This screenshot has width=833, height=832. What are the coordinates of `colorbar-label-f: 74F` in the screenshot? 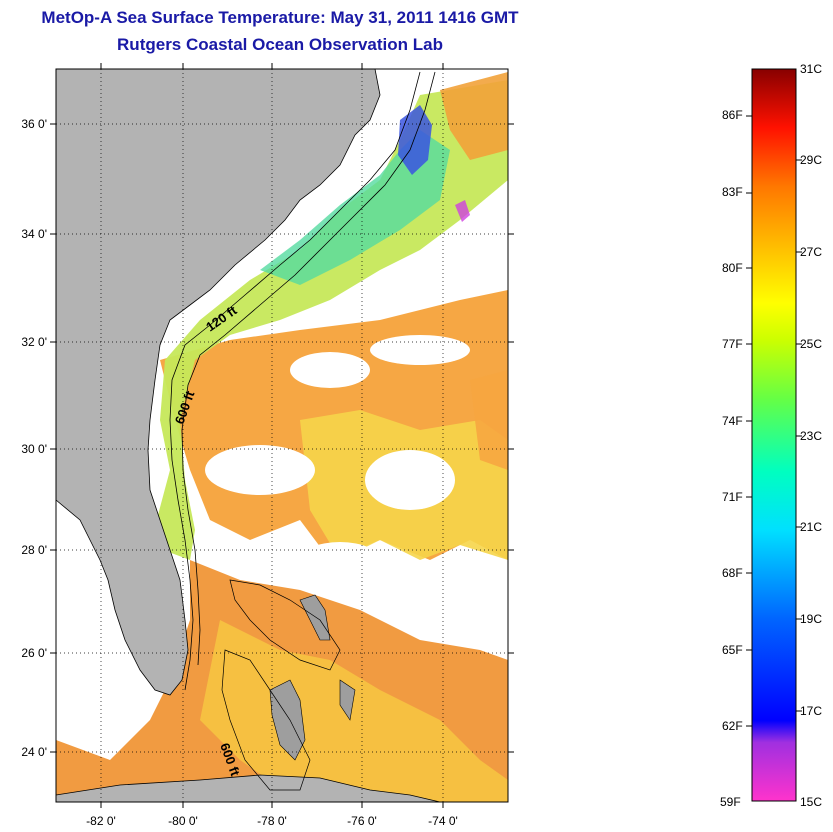 It's located at (732, 421).